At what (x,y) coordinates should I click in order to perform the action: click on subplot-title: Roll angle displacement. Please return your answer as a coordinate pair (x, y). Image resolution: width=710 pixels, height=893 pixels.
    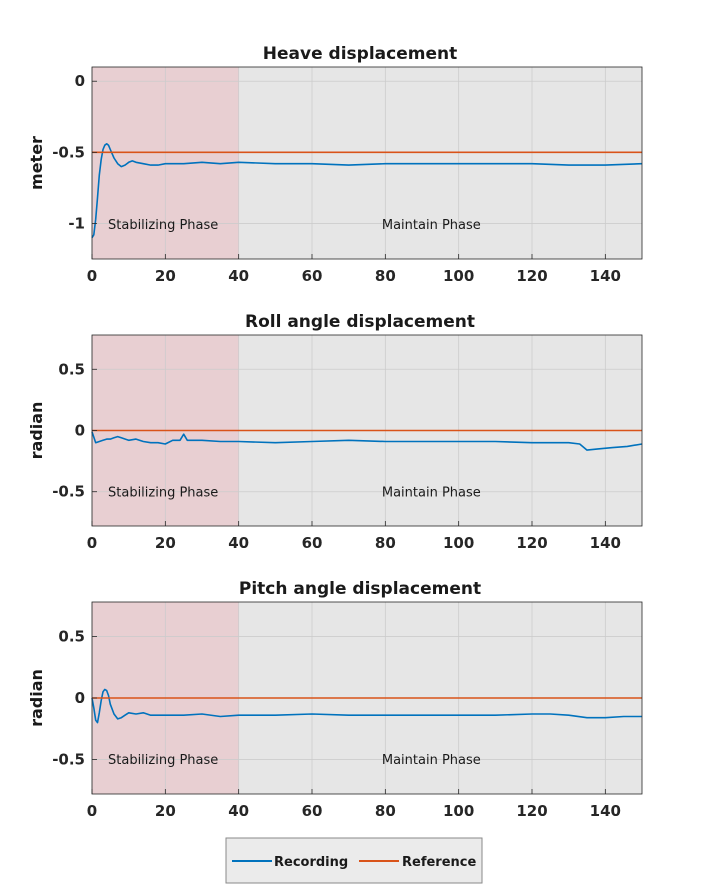
    Looking at the image, I should click on (360, 322).